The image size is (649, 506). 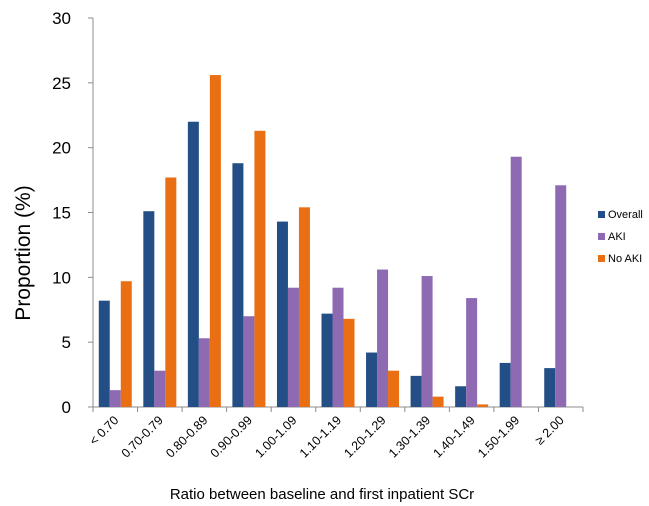 I want to click on legend-label: Overall, so click(x=625, y=215).